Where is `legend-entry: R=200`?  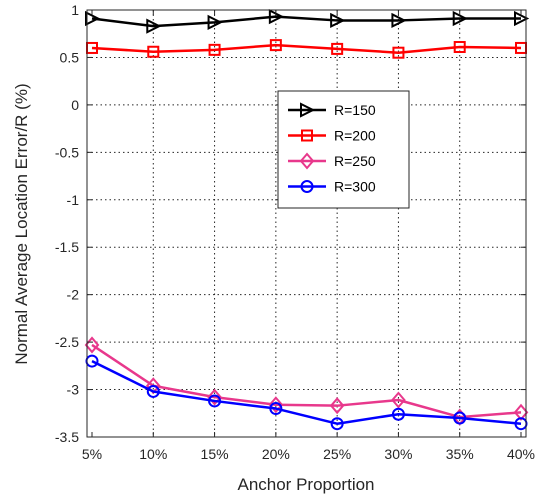
legend-entry: R=200 is located at coordinates (332, 136).